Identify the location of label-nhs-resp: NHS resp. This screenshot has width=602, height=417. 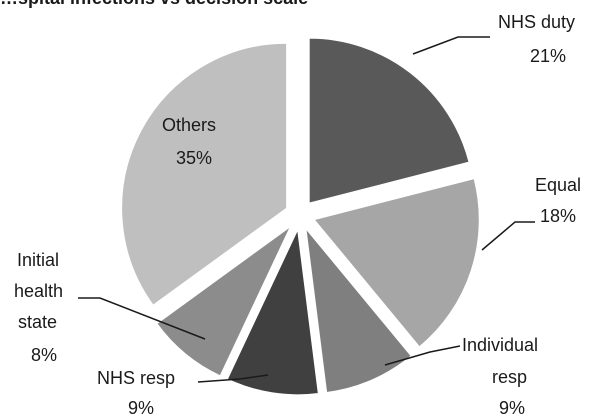
(136, 378).